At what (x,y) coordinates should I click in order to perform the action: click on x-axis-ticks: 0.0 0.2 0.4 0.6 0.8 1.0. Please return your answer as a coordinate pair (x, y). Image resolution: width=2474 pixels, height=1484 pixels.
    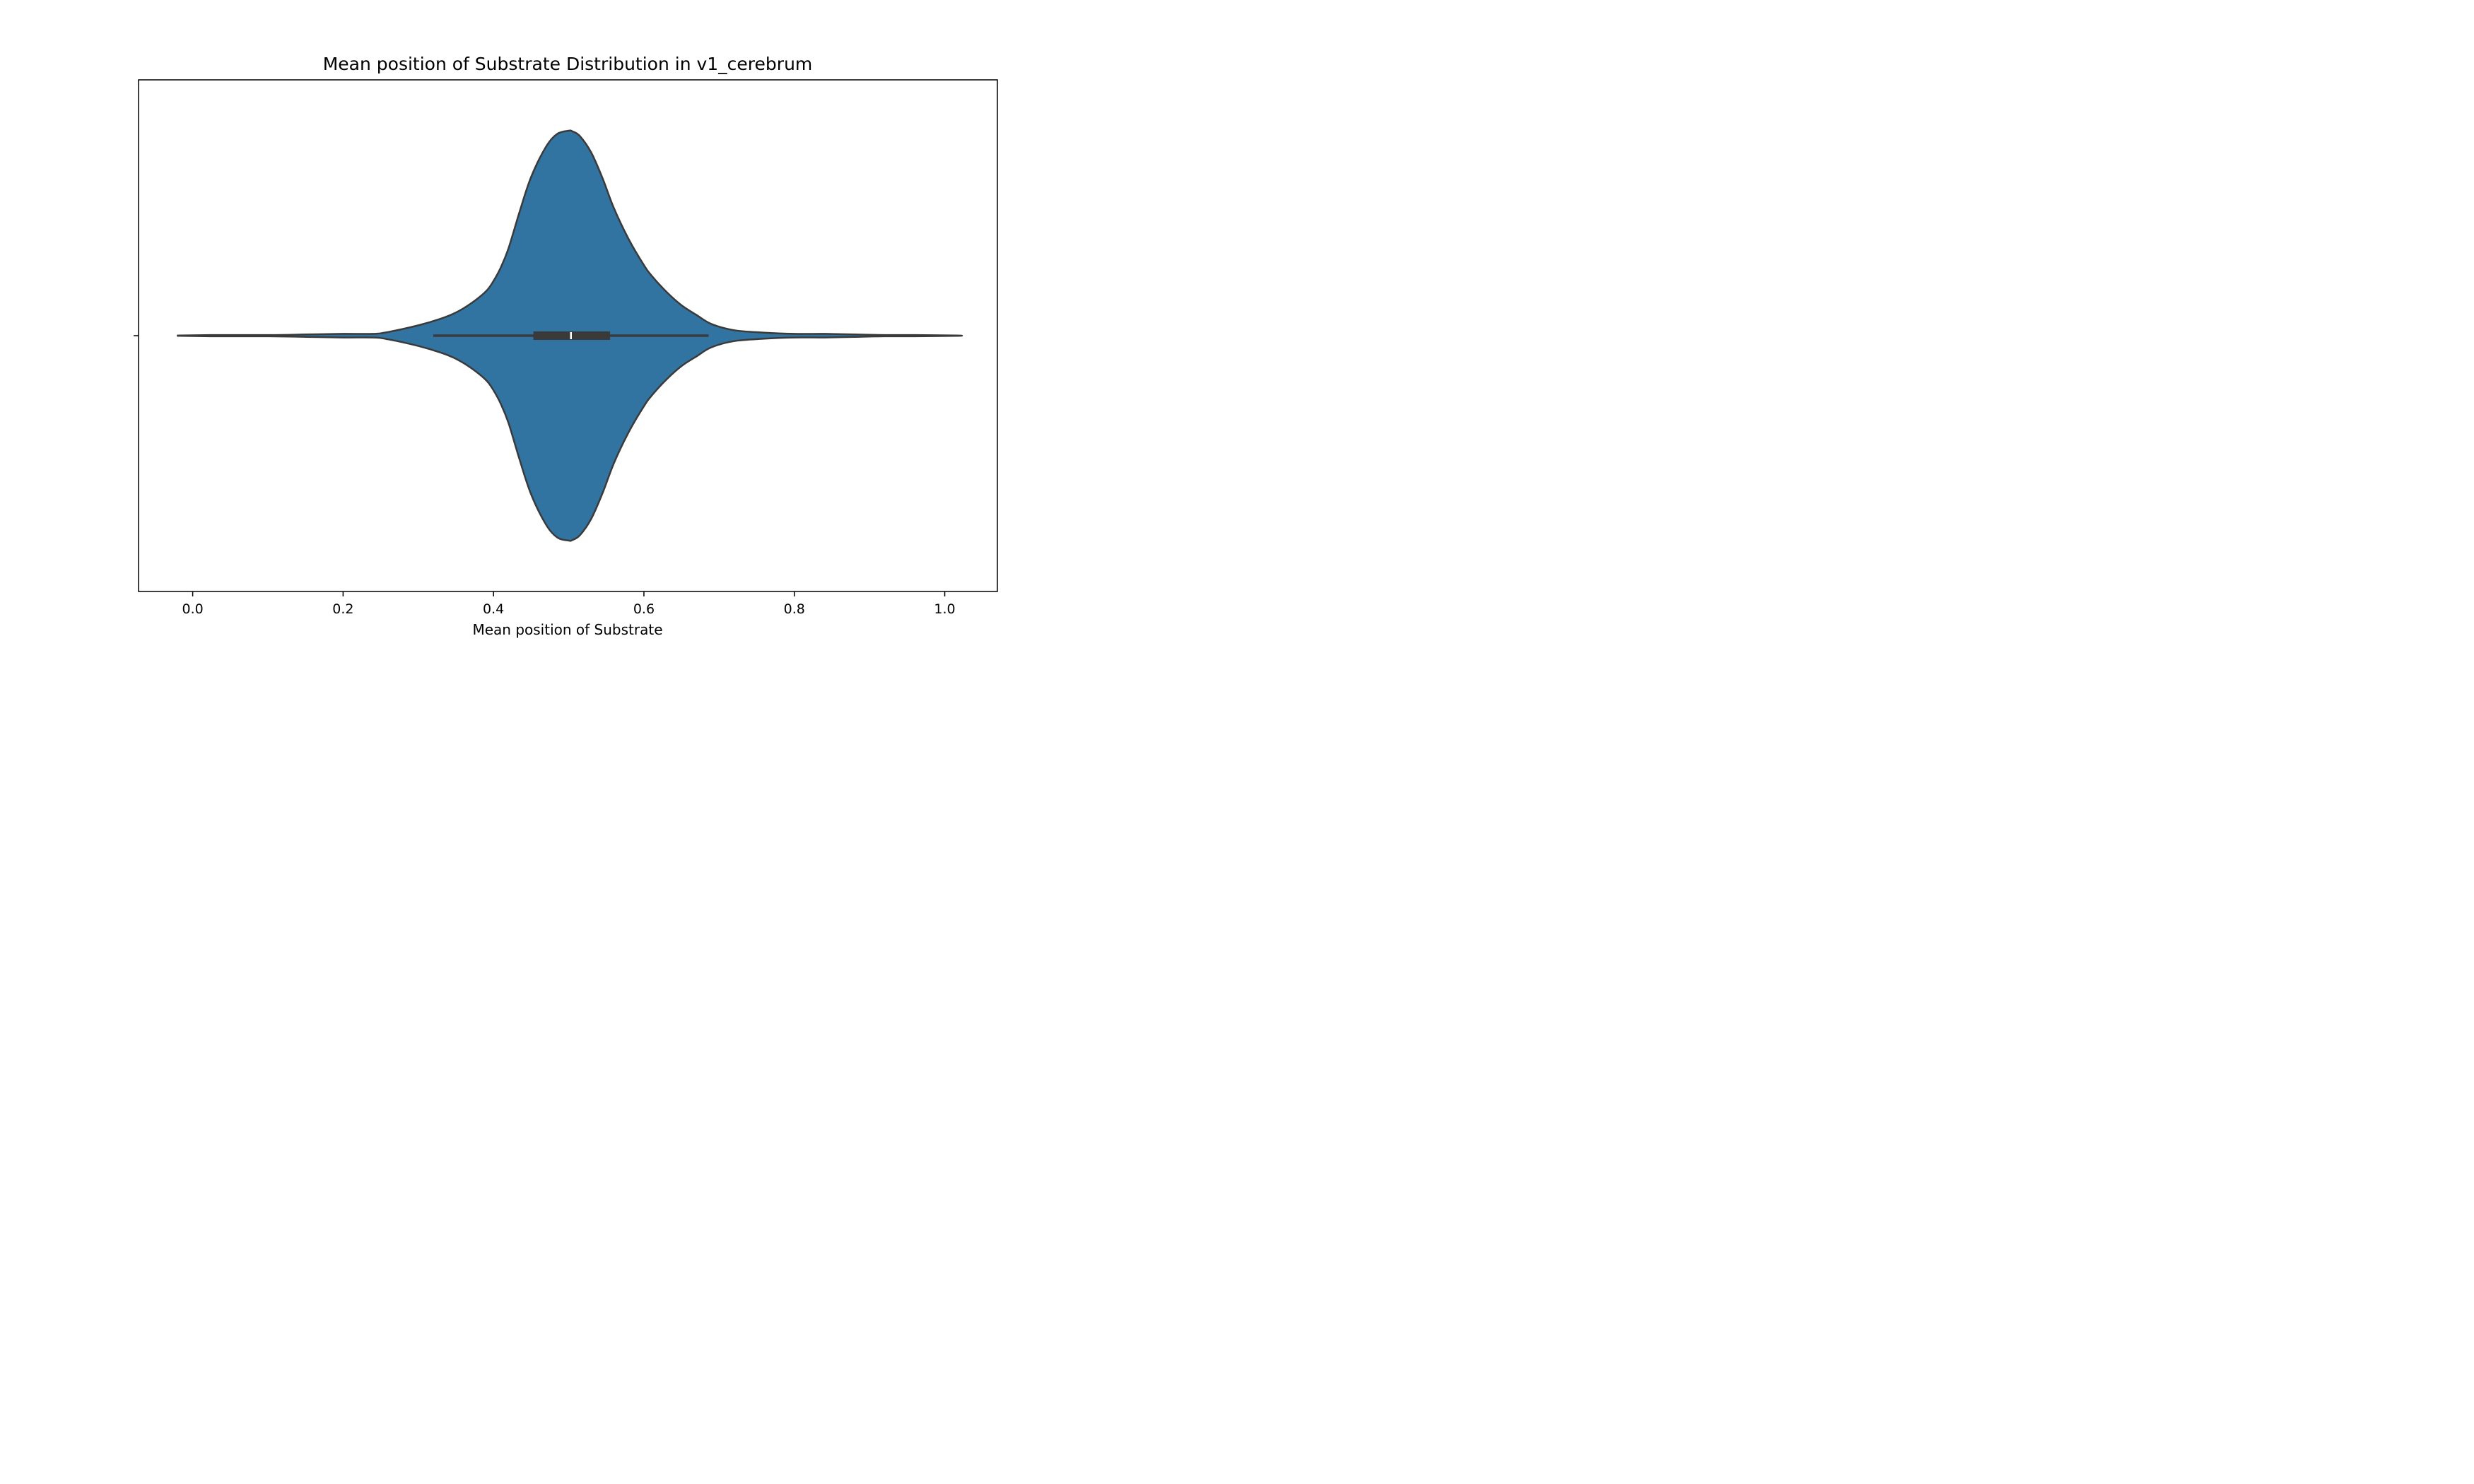
    Looking at the image, I should click on (569, 604).